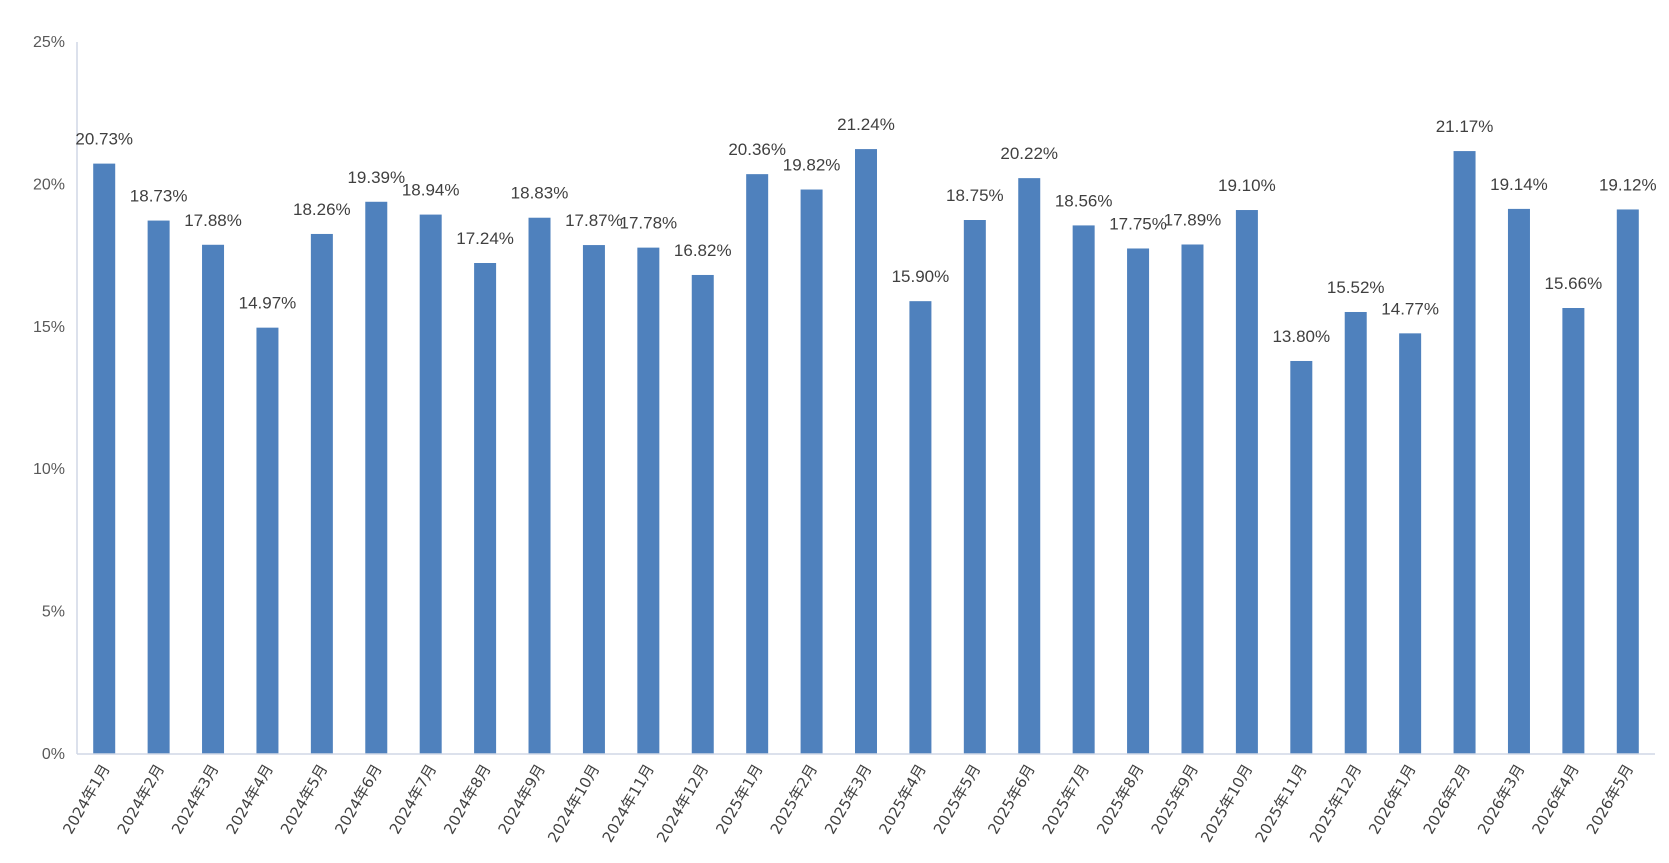 The height and width of the screenshot is (863, 1669). What do you see at coordinates (431, 190) in the screenshot?
I see `data-label: 18.94%` at bounding box center [431, 190].